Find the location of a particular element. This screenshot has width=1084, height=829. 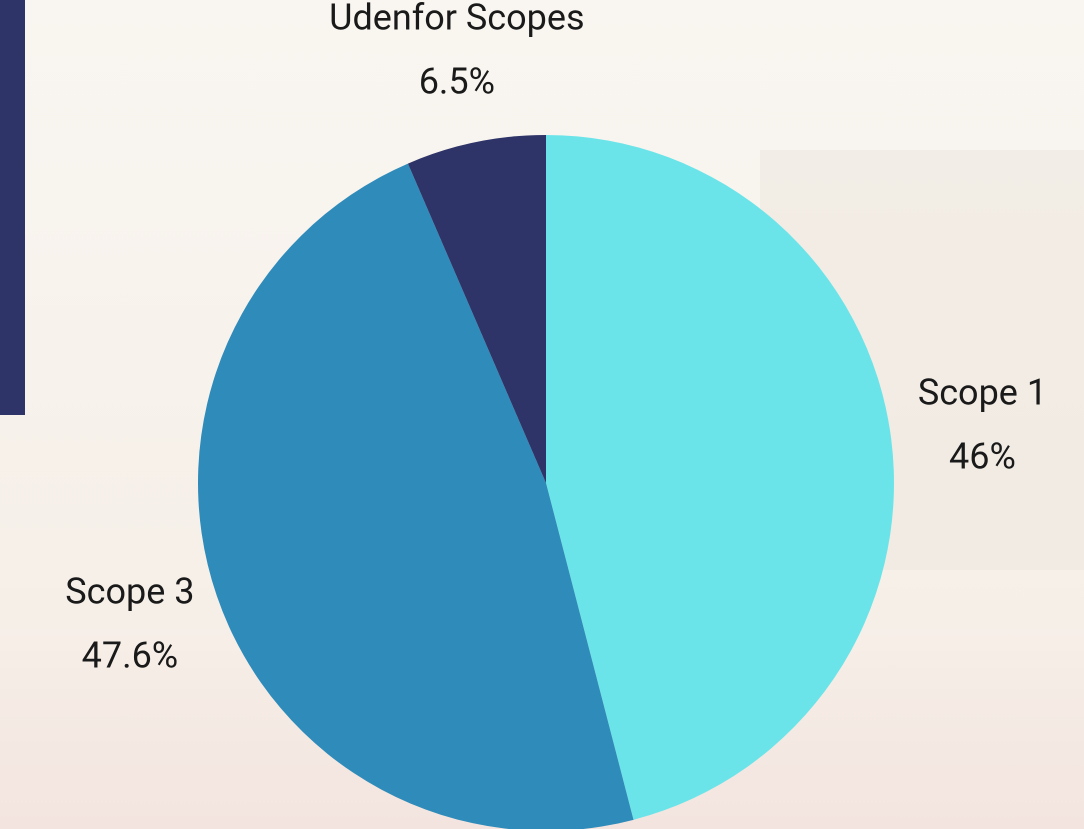

side-panel is located at coordinates (12, 207).